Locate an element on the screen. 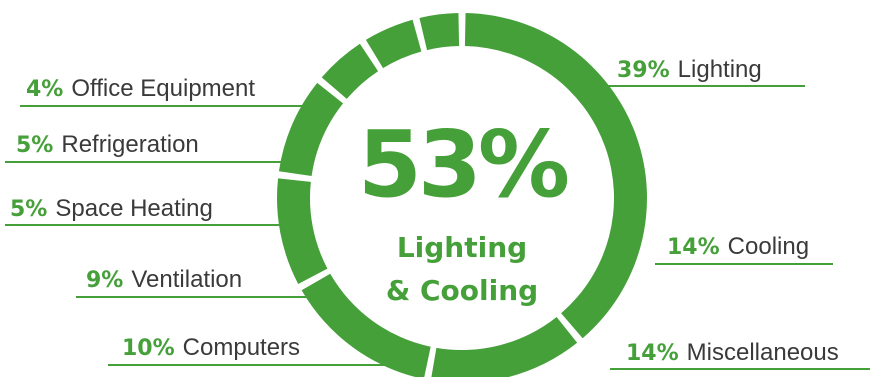 The height and width of the screenshot is (377, 875). slice-label-lighting: 39% Lighting is located at coordinates (689, 69).